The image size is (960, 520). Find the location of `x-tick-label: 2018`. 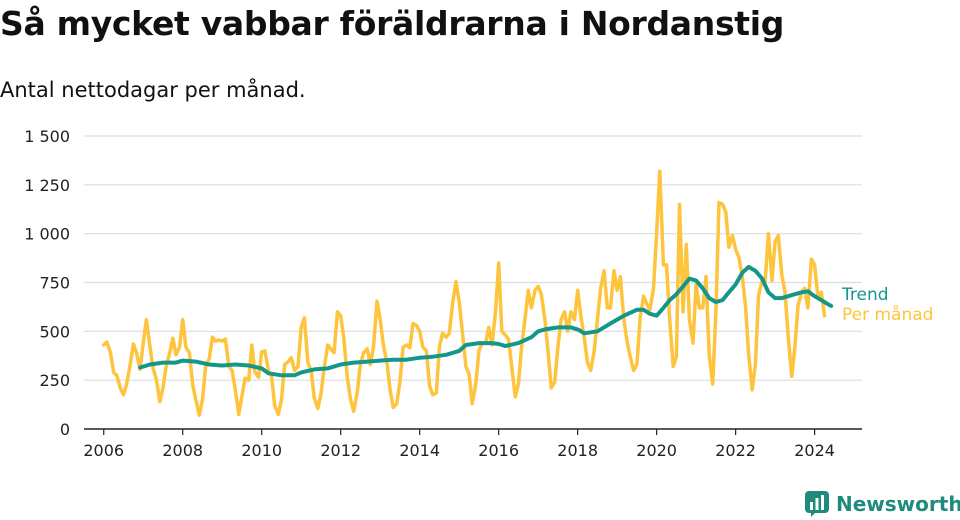

x-tick-label: 2018 is located at coordinates (577, 450).